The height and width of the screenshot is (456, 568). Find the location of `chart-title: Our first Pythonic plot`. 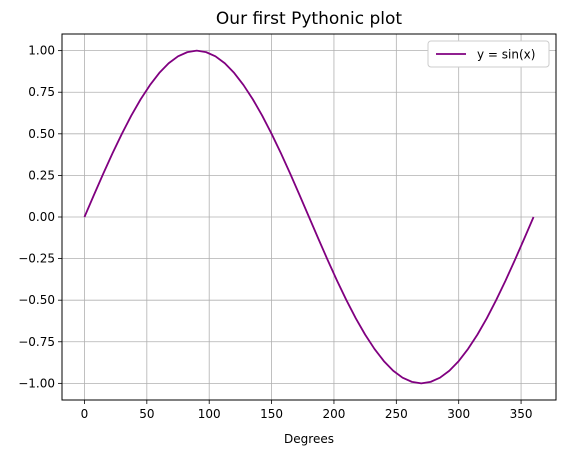

chart-title: Our first Pythonic plot is located at coordinates (309, 19).